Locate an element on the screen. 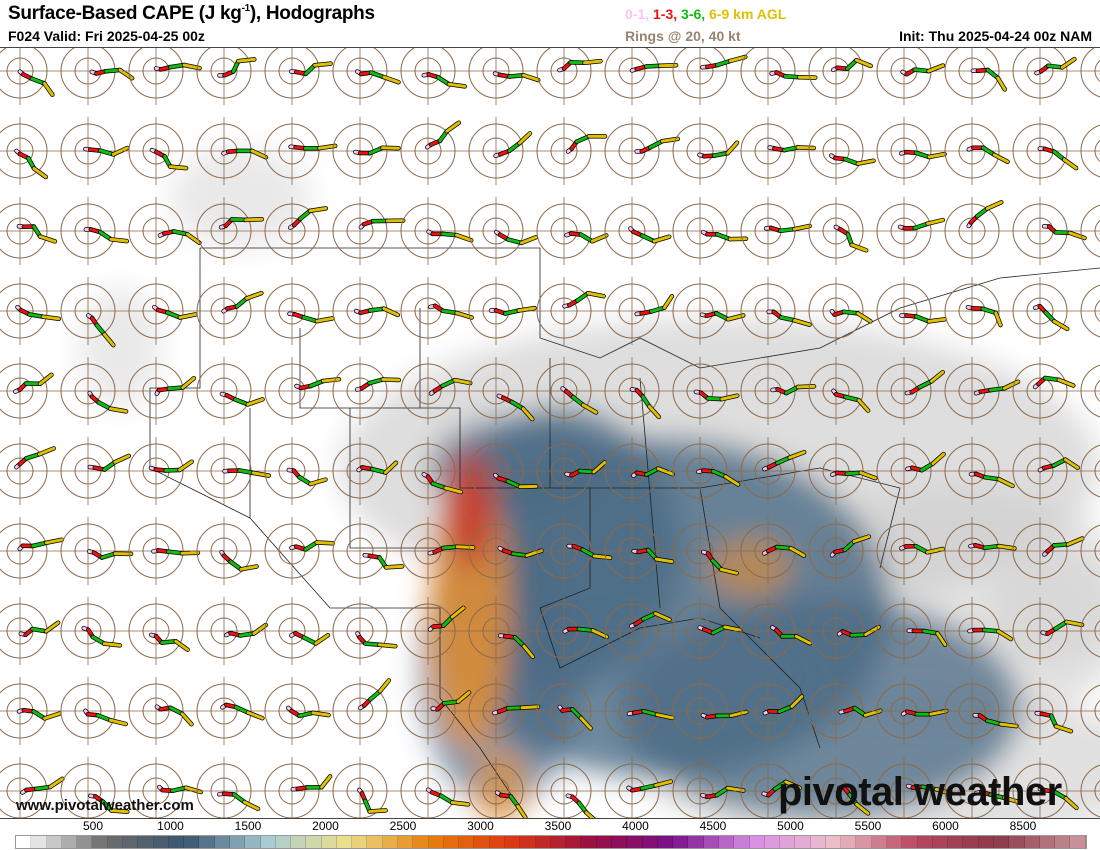  legend-1-3: 1-3, is located at coordinates (665, 14).